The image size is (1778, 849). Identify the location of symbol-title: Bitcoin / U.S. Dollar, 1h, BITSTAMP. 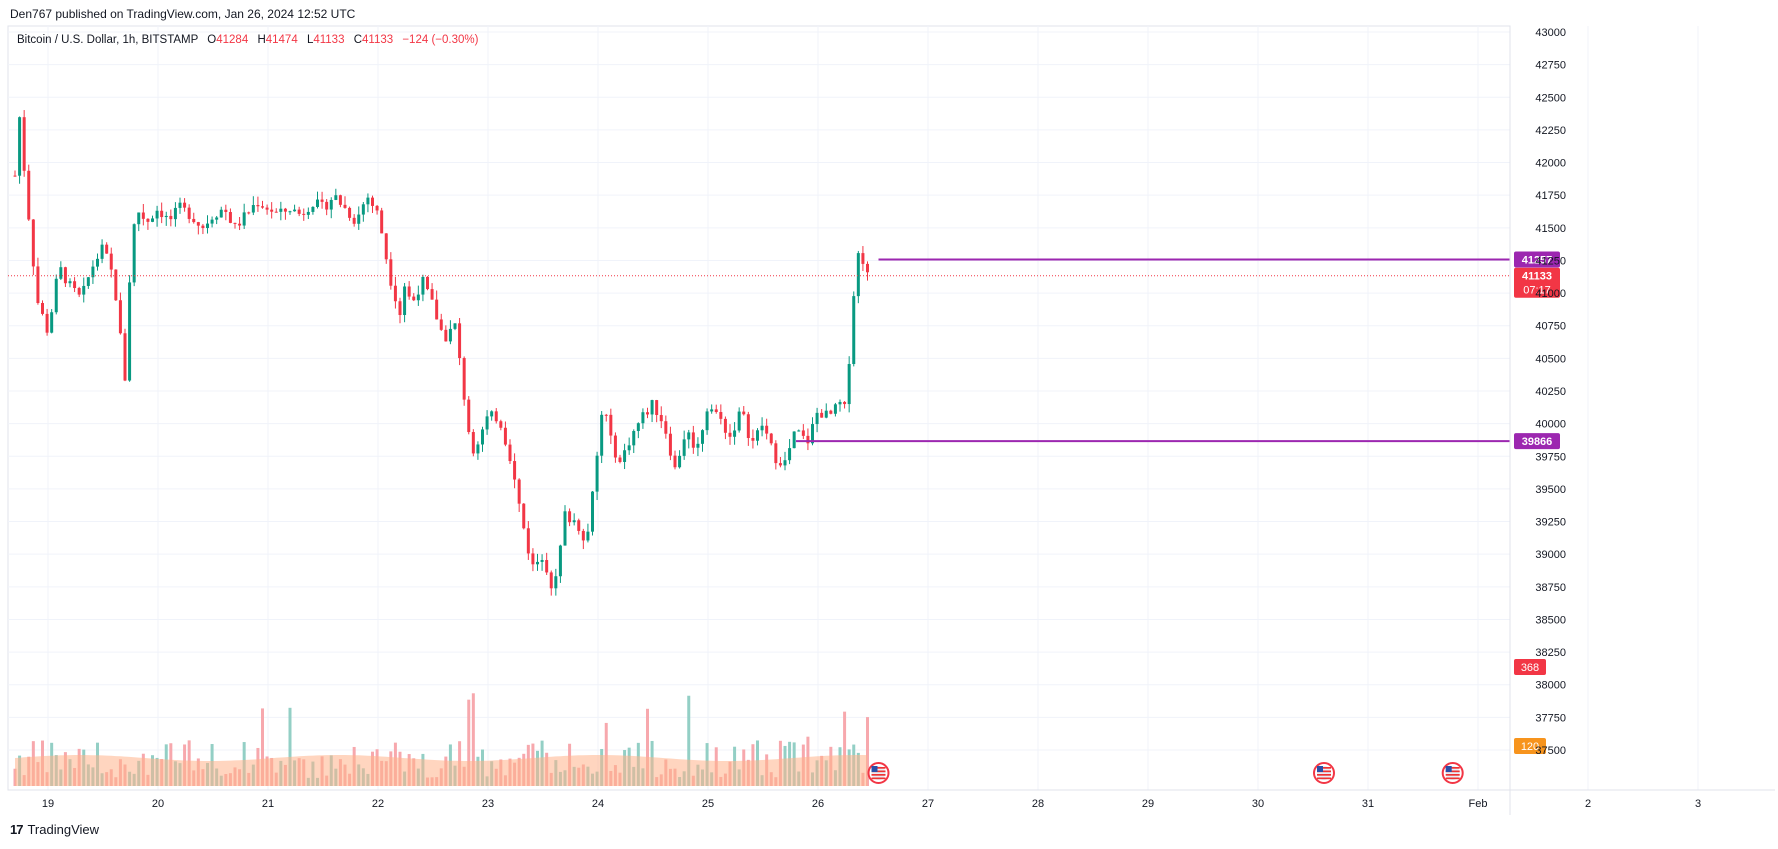
(108, 40).